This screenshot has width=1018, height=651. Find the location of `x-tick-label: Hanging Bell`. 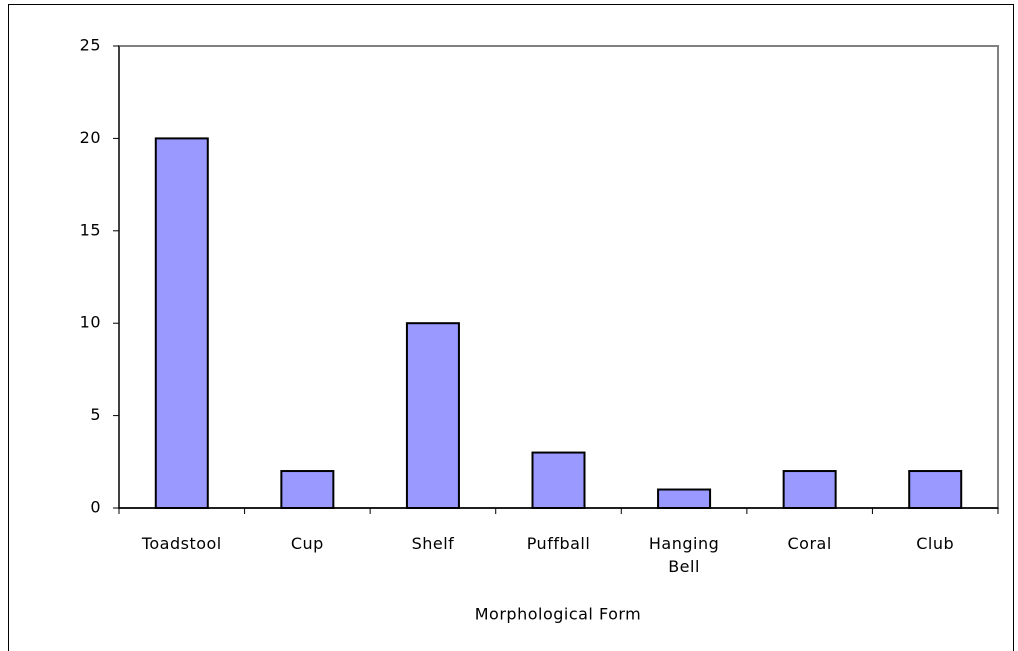

x-tick-label: Hanging Bell is located at coordinates (684, 555).